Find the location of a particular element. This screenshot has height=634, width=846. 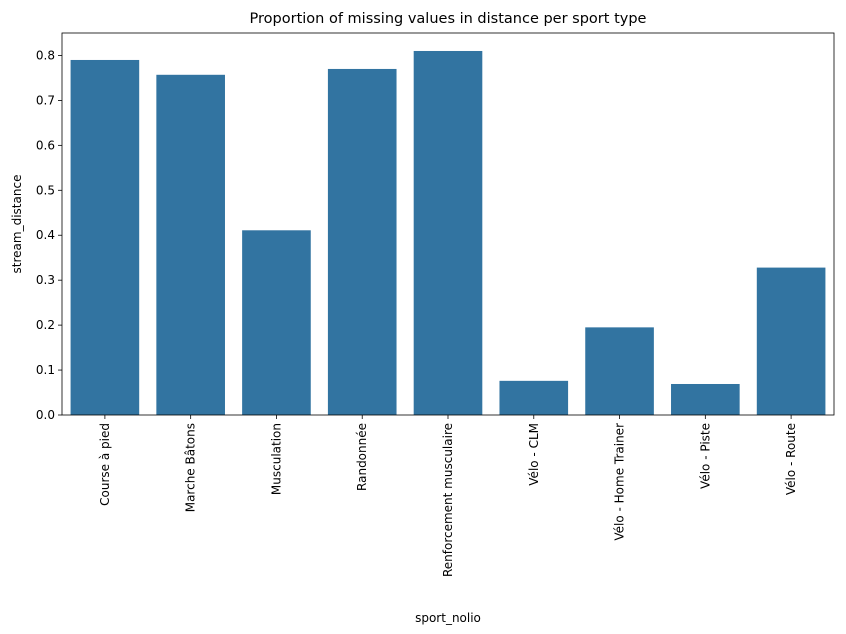

x-tick-label: Vélo - CLM is located at coordinates (534, 454).